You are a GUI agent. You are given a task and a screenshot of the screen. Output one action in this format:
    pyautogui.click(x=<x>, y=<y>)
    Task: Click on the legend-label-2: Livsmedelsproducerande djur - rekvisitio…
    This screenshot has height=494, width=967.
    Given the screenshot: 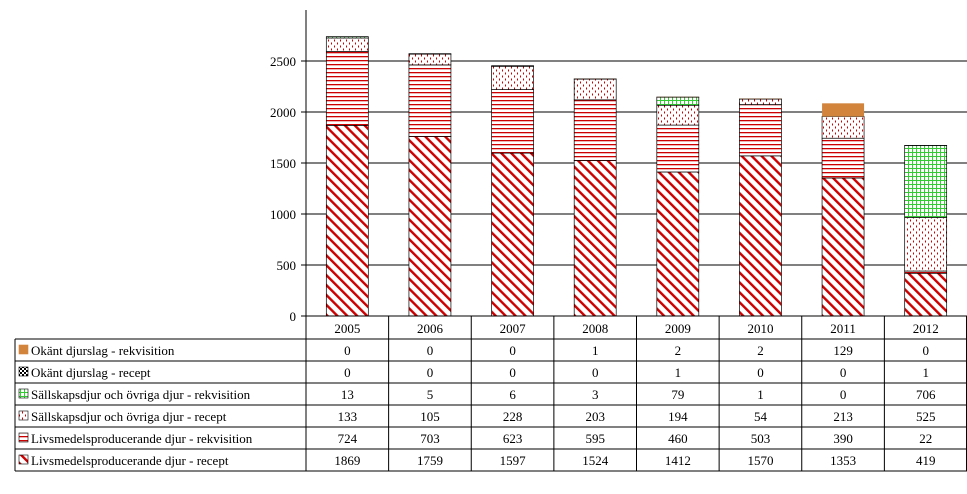 What is the action you would take?
    pyautogui.click(x=142, y=438)
    